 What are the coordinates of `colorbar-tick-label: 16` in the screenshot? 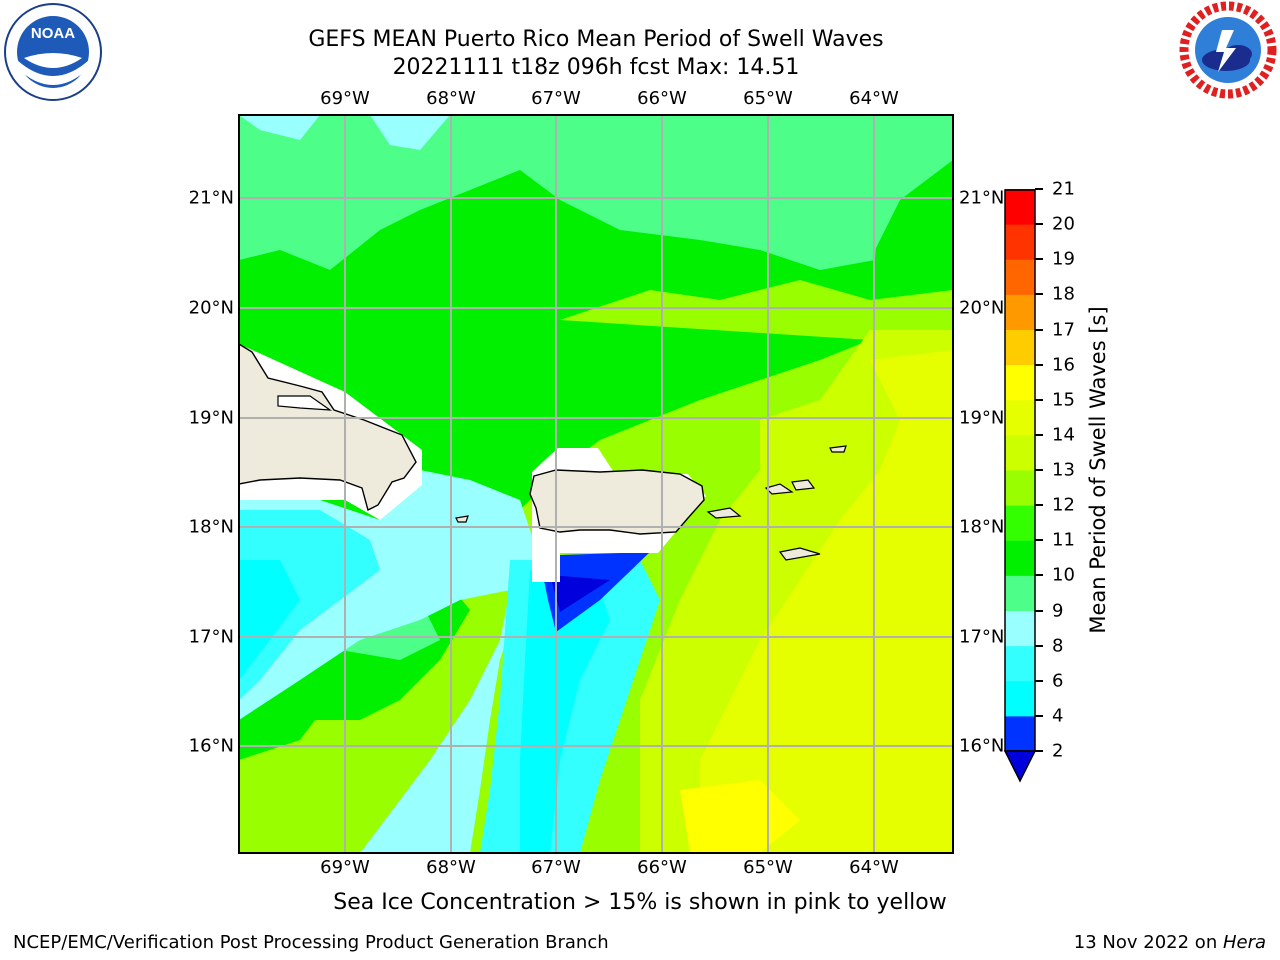 It's located at (1063, 365).